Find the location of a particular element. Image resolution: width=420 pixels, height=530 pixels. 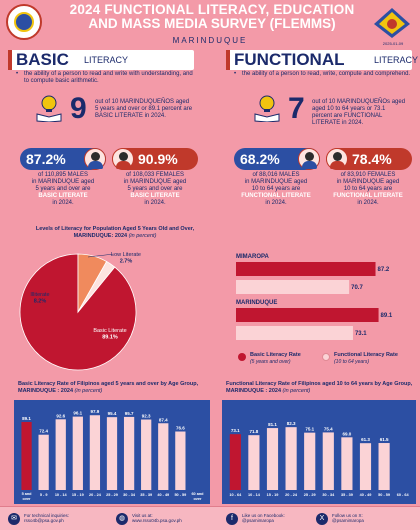

col2-svg-tick-2: 15 - 19 is located at coordinates (273, 495).